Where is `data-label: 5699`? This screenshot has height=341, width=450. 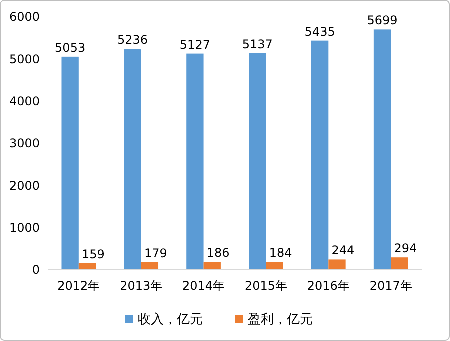
data-label: 5699 is located at coordinates (382, 21).